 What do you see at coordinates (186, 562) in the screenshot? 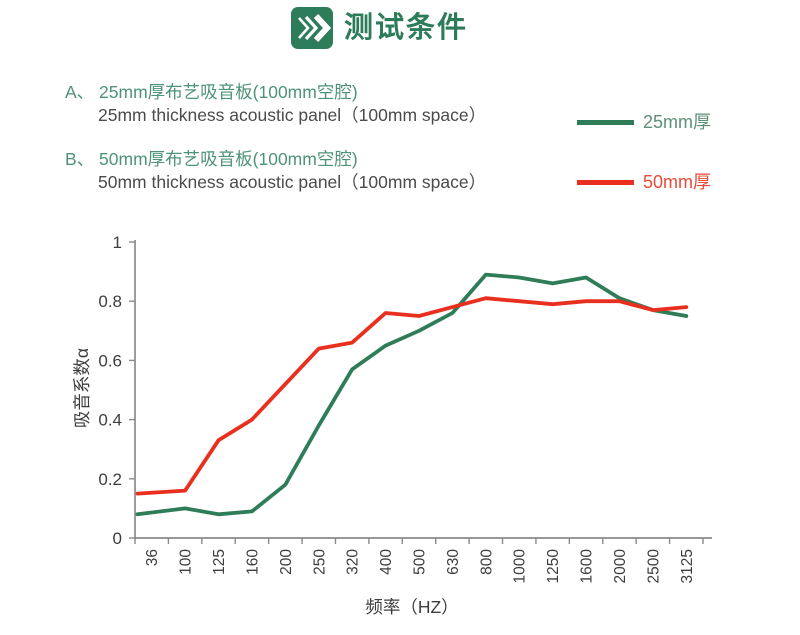
I see `x-tick-label: 100` at bounding box center [186, 562].